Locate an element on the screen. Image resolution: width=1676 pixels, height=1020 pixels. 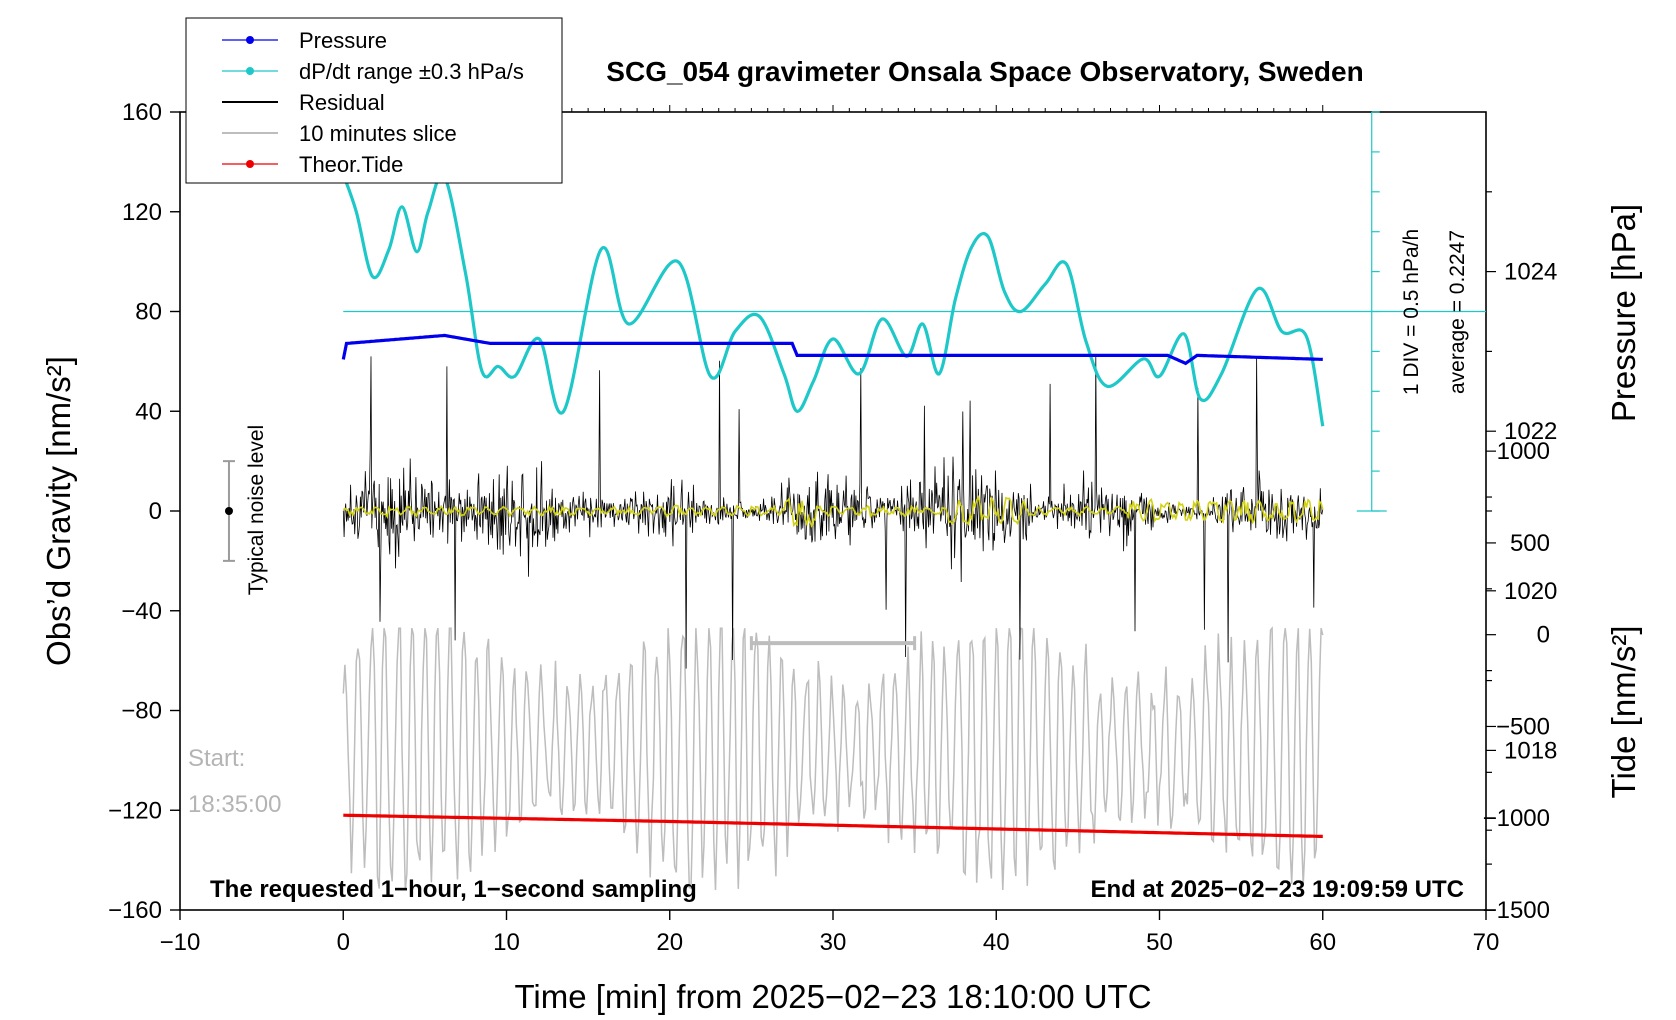
legend-label-tide: Theor.Tide is located at coordinates (351, 164).